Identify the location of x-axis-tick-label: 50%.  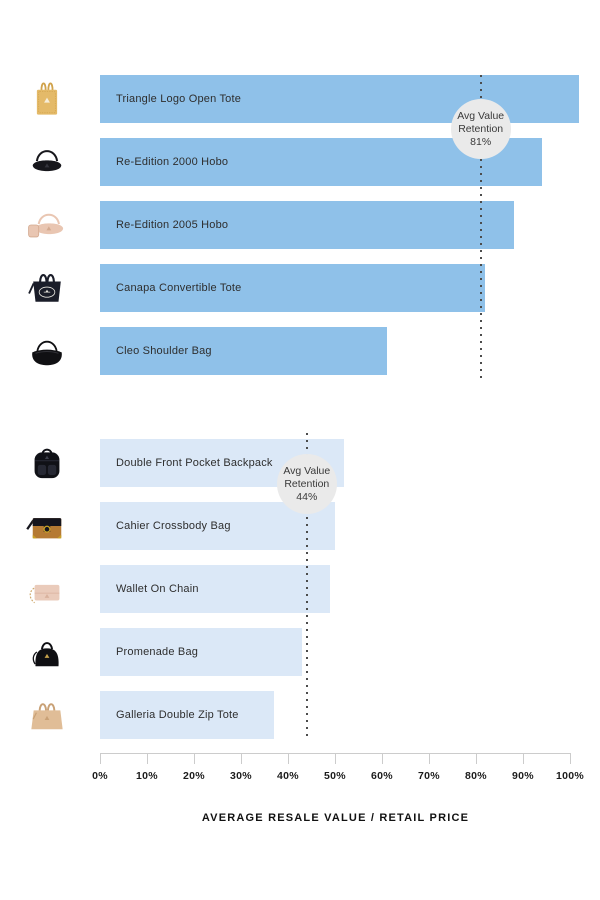
(335, 776).